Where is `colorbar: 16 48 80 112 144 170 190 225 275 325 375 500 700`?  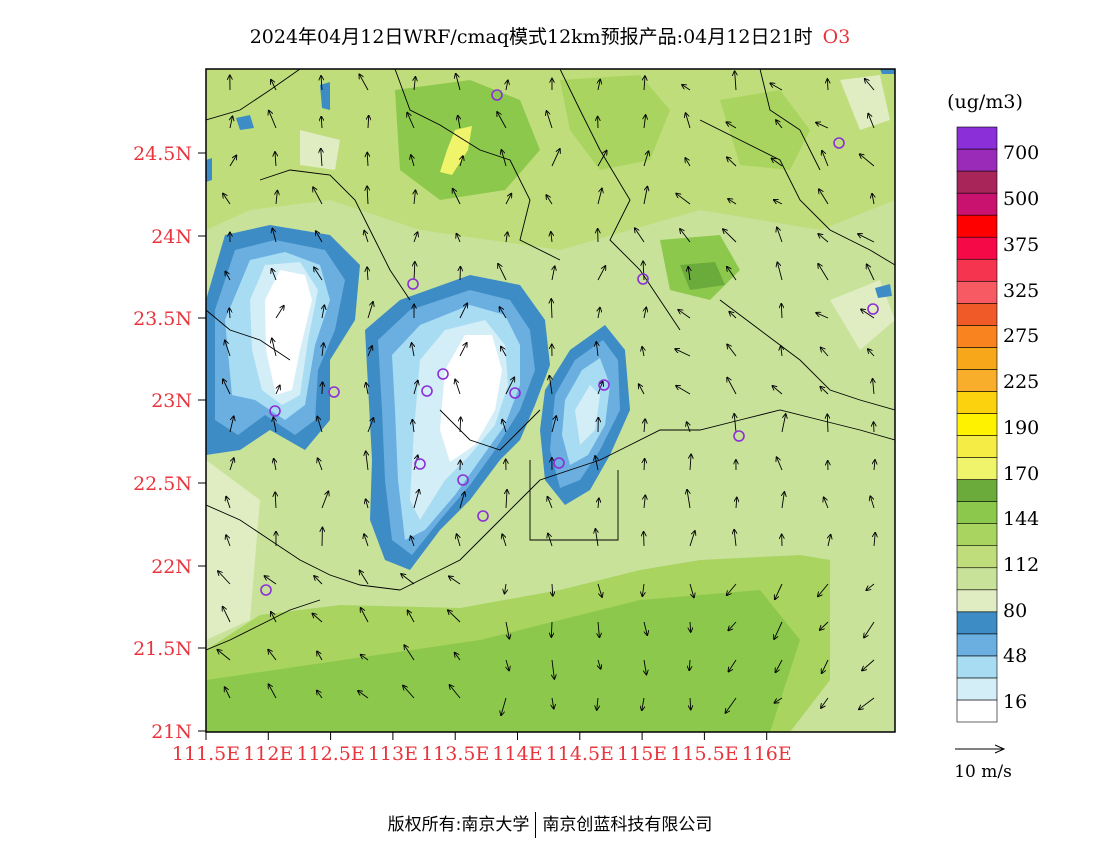
colorbar: 16 48 80 112 144 170 190 225 275 325 375 500 700 is located at coordinates (997, 424).